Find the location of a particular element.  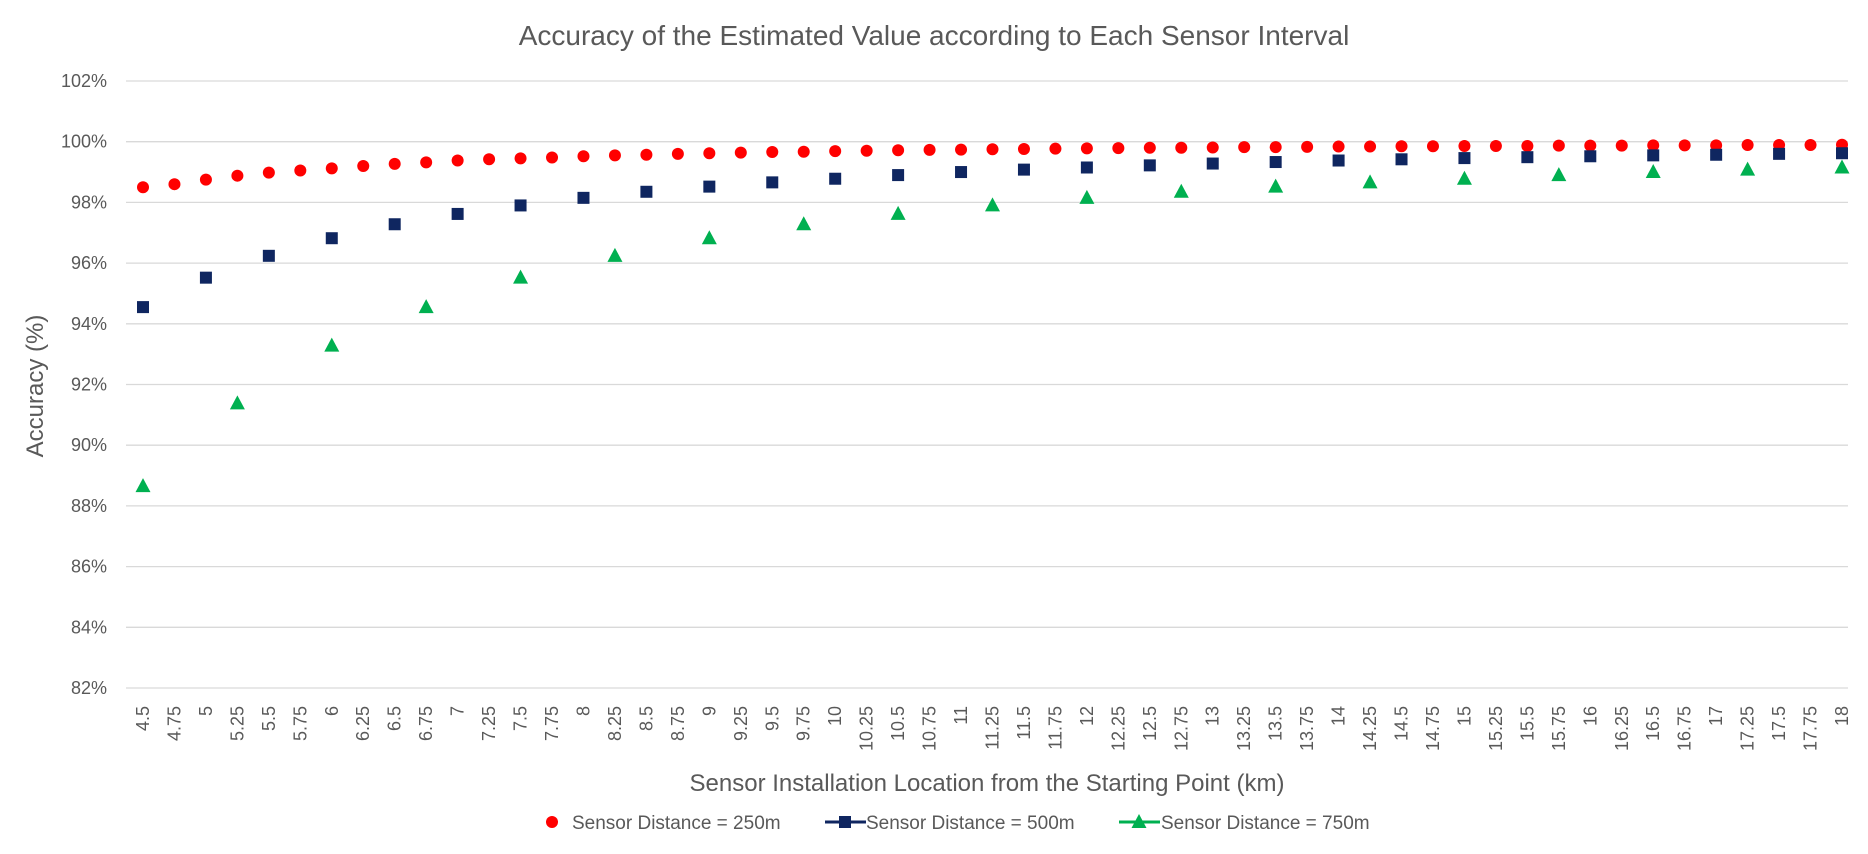

x-tick-label: 8.25 is located at coordinates (615, 723).